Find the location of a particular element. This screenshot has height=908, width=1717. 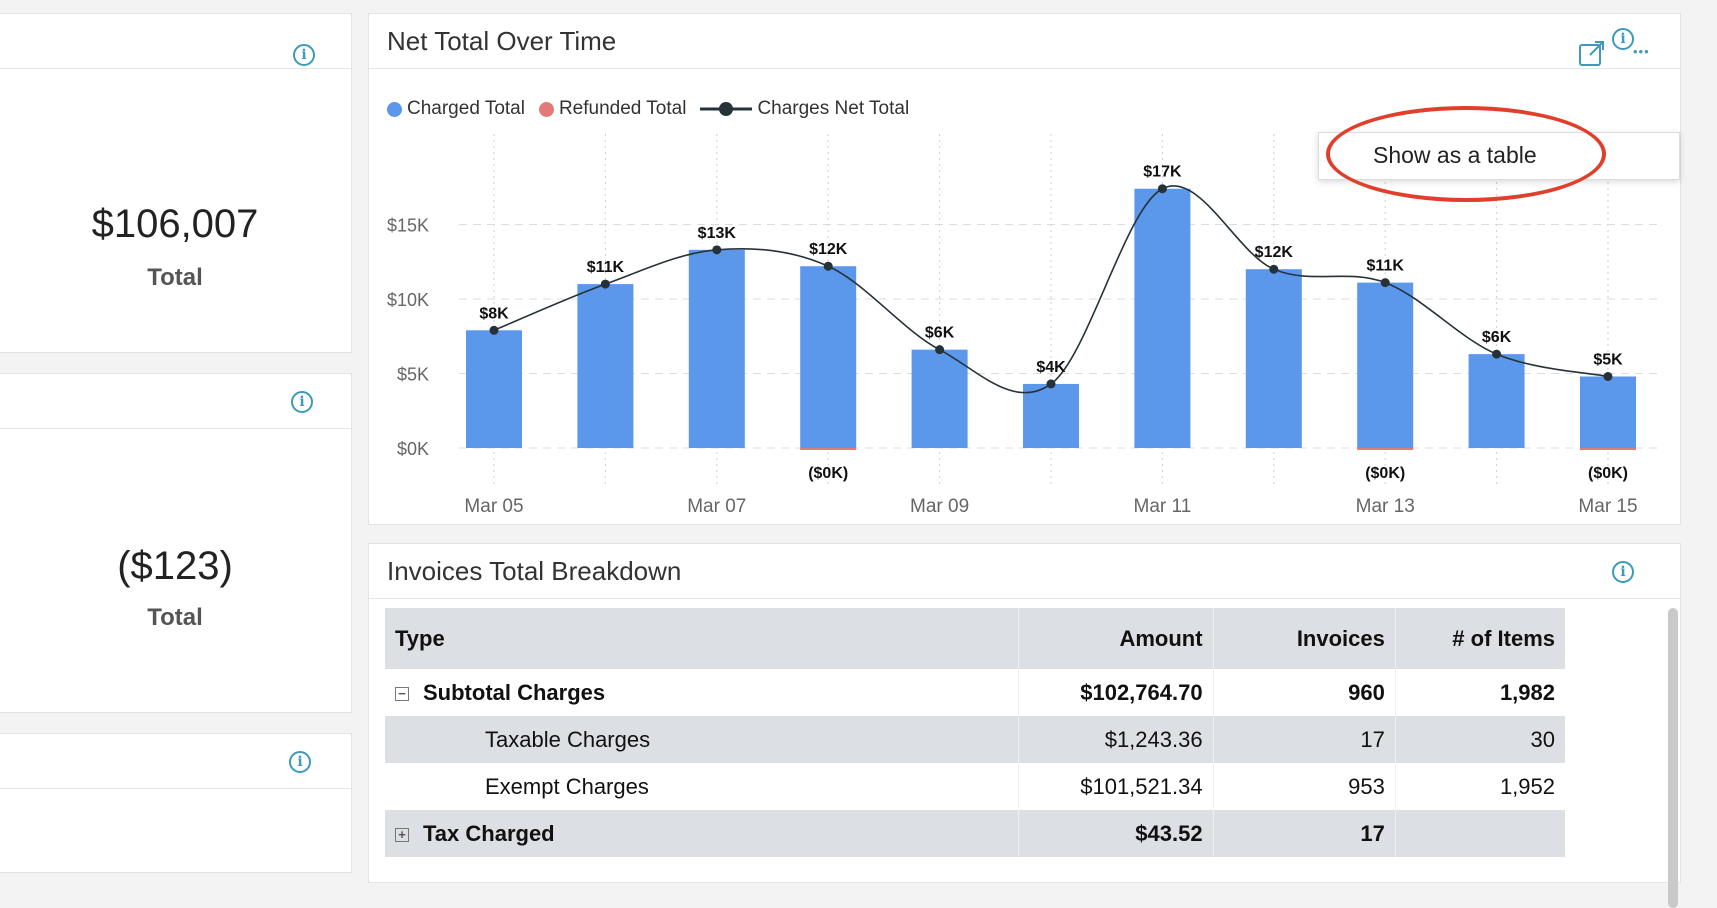

summary-value: ($123) is located at coordinates (175, 566).